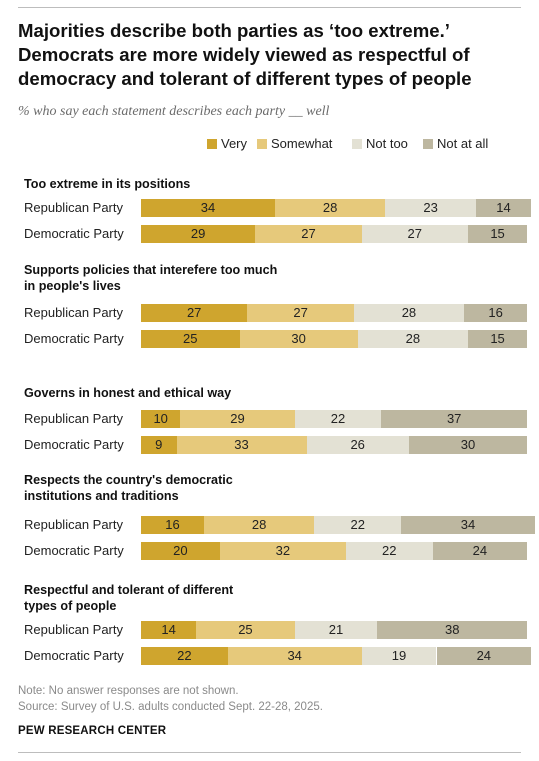 The width and height of the screenshot is (539, 761). I want to click on top-rule, so click(269, 7).